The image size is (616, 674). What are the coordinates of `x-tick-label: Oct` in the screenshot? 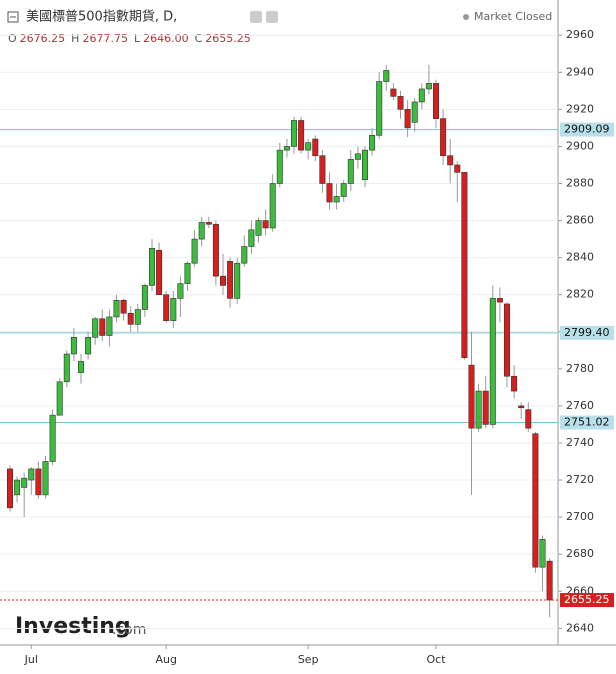 It's located at (436, 659).